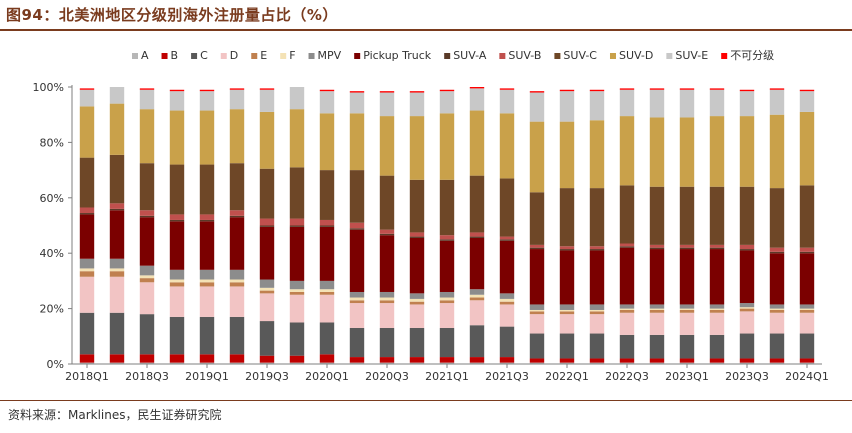 The width and height of the screenshot is (852, 433). What do you see at coordinates (752, 55) in the screenshot?
I see `legend-label: 不可分级` at bounding box center [752, 55].